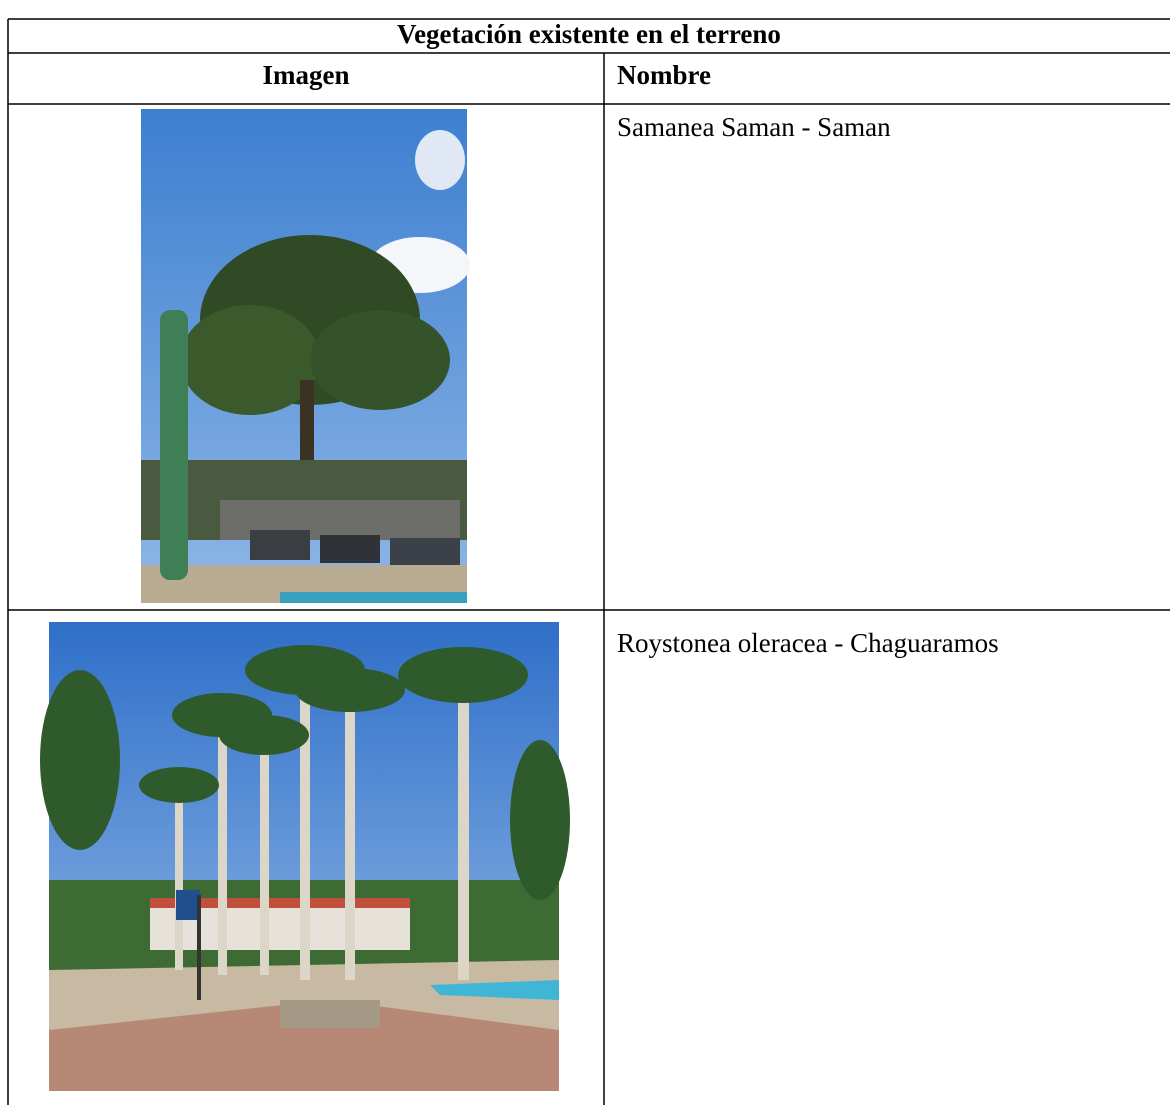 The width and height of the screenshot is (1170, 1105). Describe the element at coordinates (808, 643) in the screenshot. I see `plant-name: Roystonea oleracea - Chaguaramos` at that location.